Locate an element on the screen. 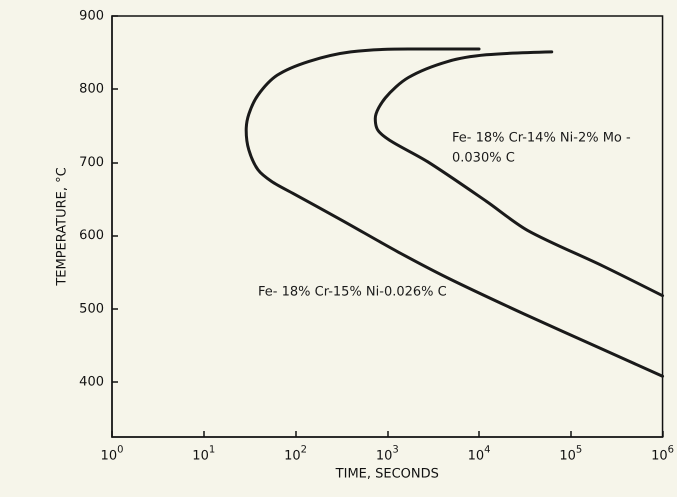 The image size is (677, 497). y-tick-label: 900 is located at coordinates (91, 16).